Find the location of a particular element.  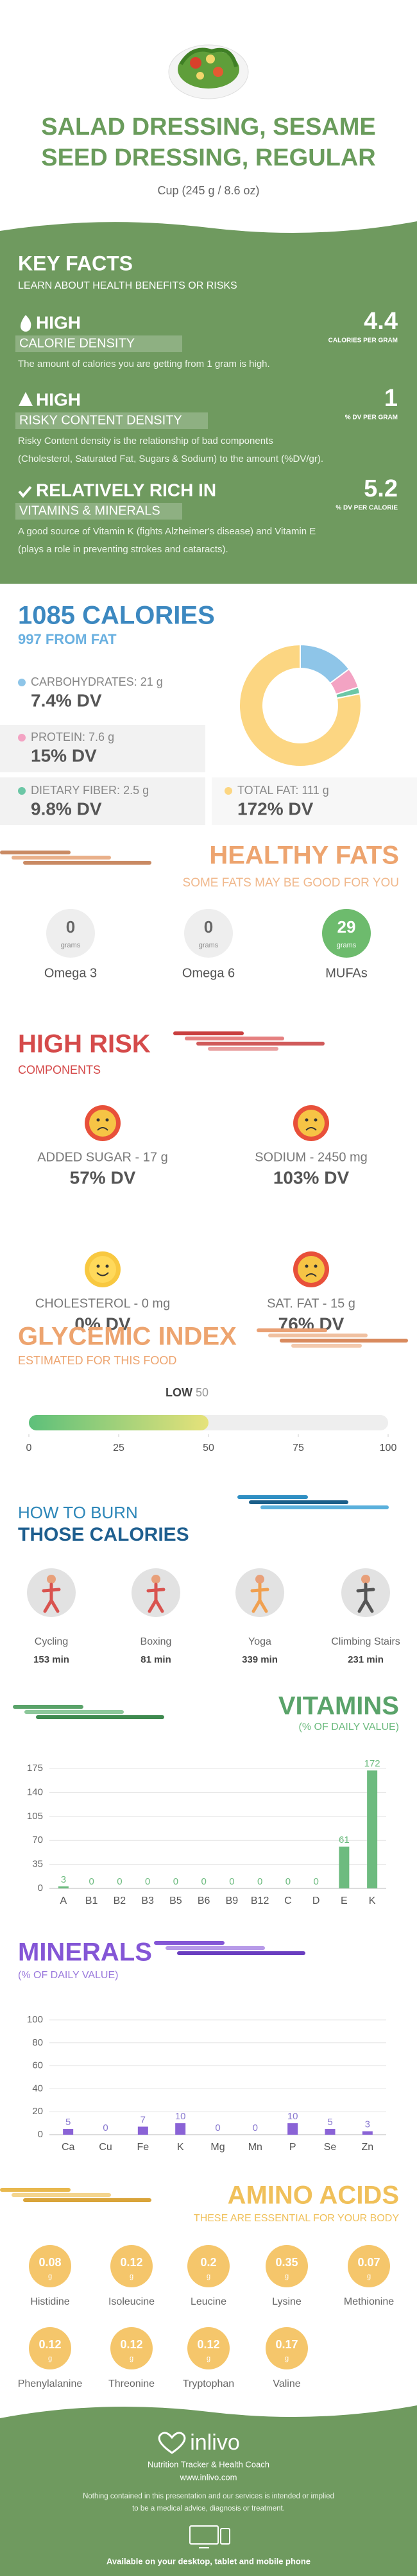

risk-name: CHOLESTEROL - 0 mg is located at coordinates (102, 1303).